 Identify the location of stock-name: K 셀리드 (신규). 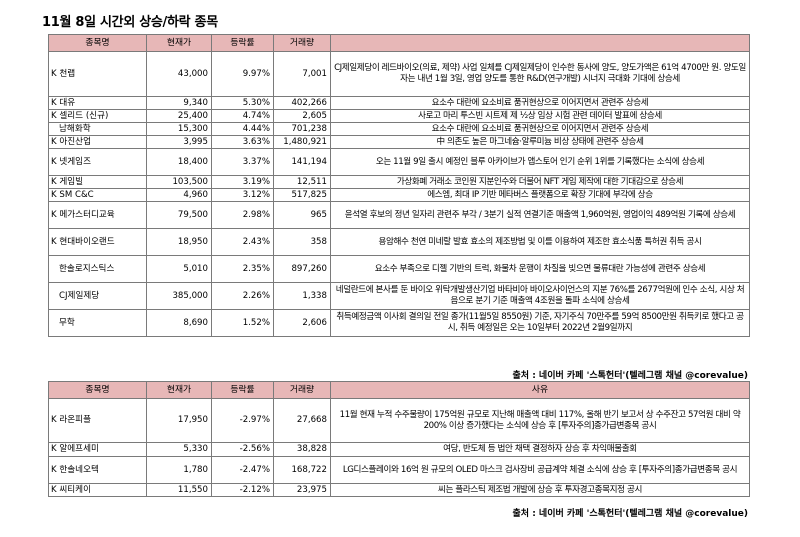
(97, 116).